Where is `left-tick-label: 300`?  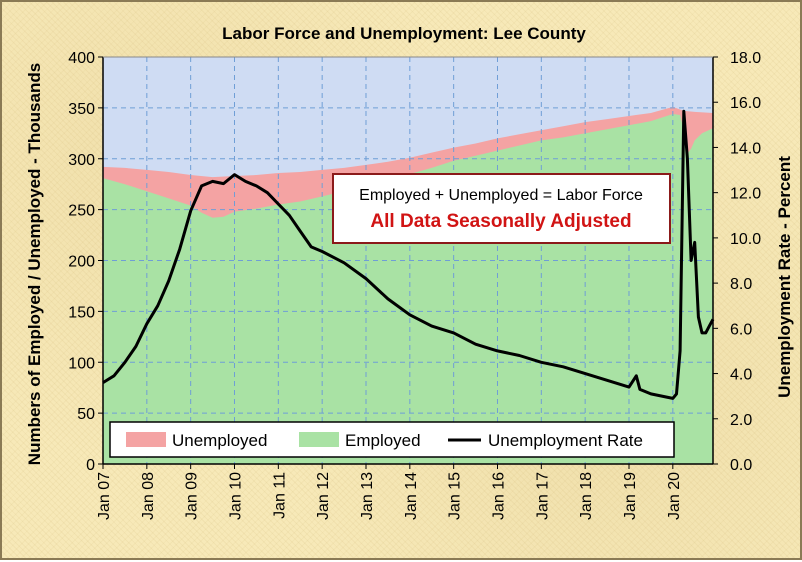 left-tick-label: 300 is located at coordinates (81, 160).